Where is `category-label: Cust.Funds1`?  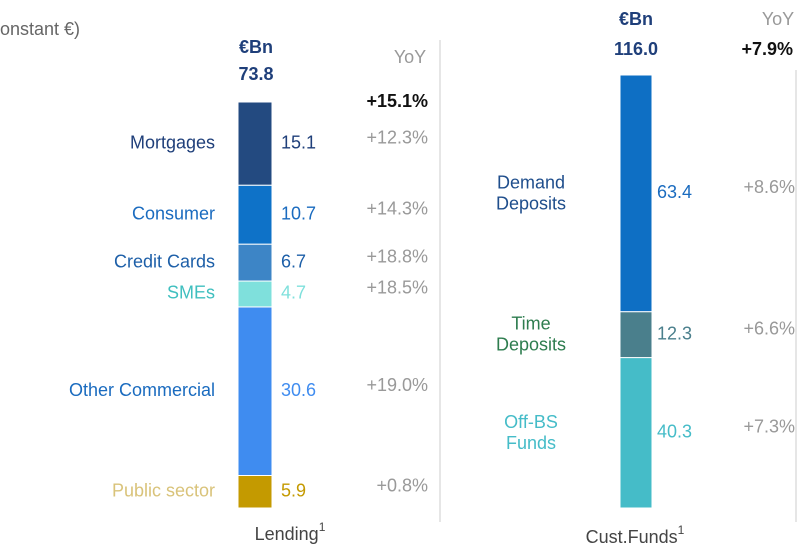 category-label: Cust.Funds1 is located at coordinates (635, 535).